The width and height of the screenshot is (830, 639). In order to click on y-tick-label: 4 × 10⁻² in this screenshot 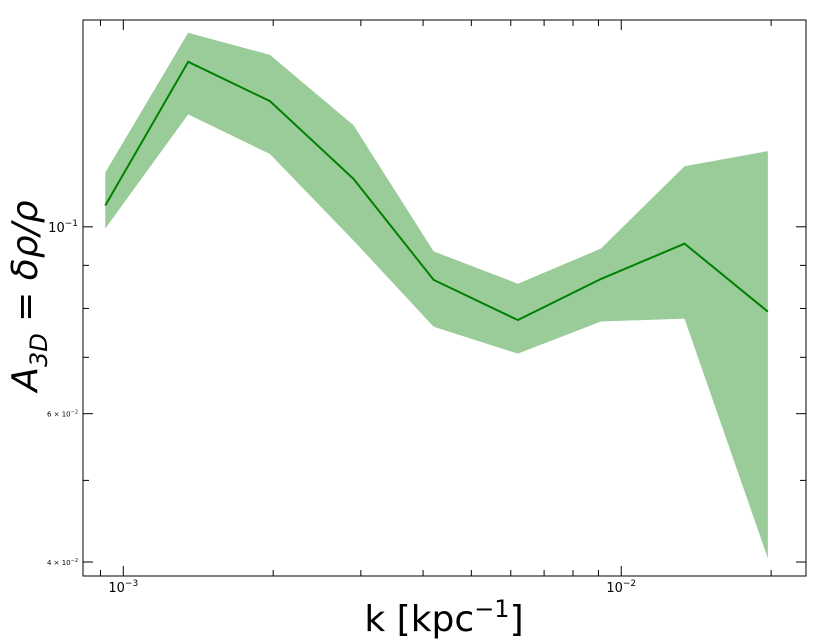, I will do `click(62, 562)`.